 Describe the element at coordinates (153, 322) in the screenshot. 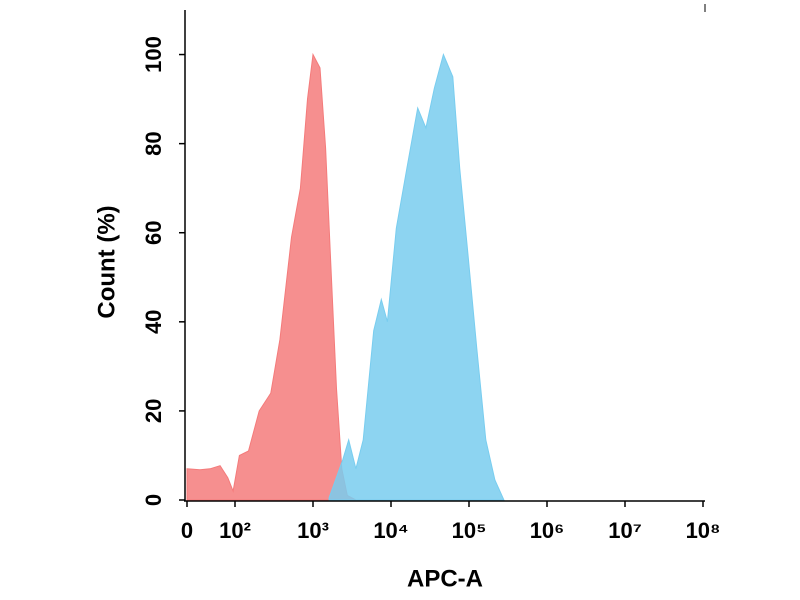

I see `y-tick-label: 40` at that location.